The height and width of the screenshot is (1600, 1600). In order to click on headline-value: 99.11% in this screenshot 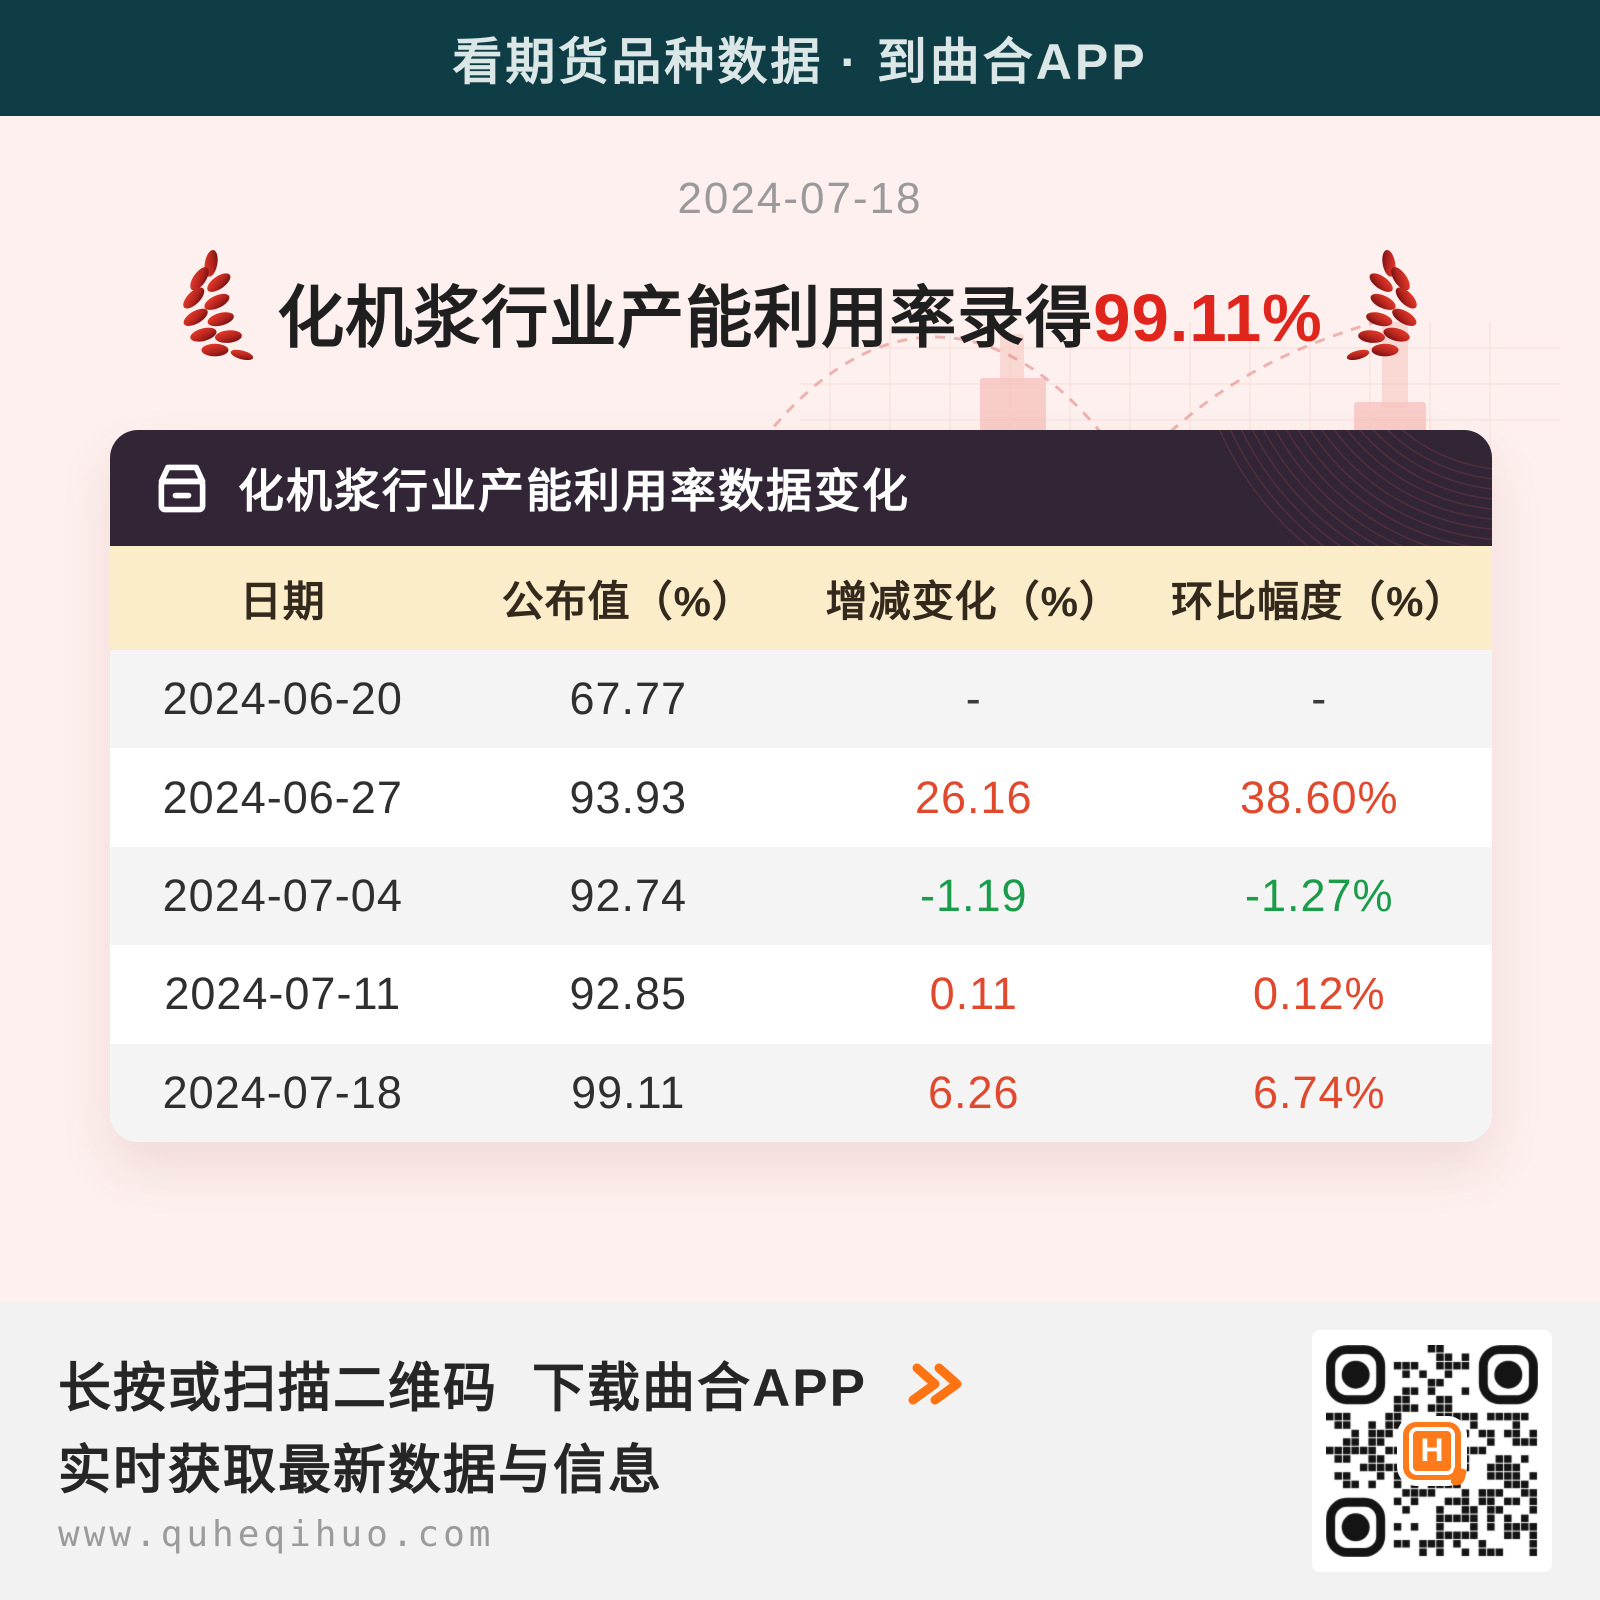, I will do `click(1208, 318)`.